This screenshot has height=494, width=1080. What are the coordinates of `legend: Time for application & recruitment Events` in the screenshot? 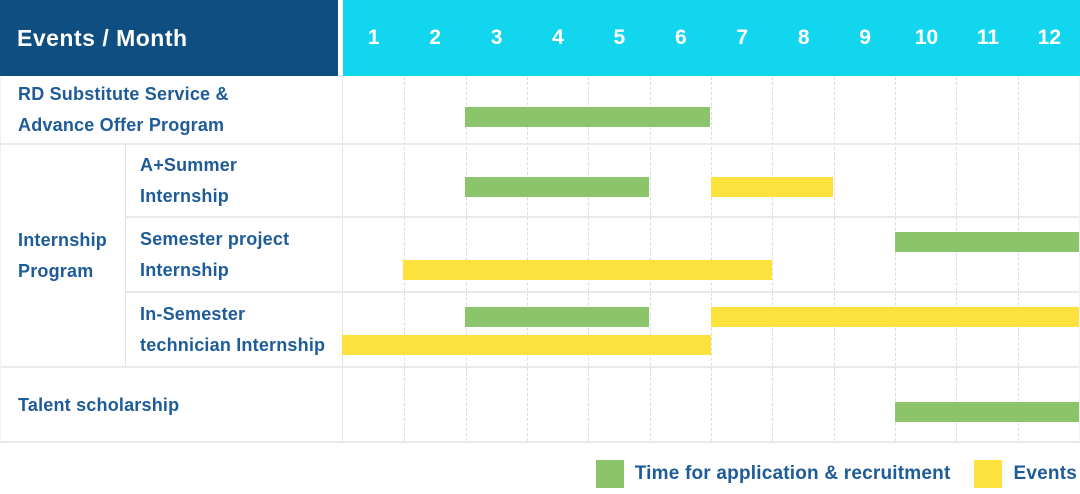 It's located at (836, 474).